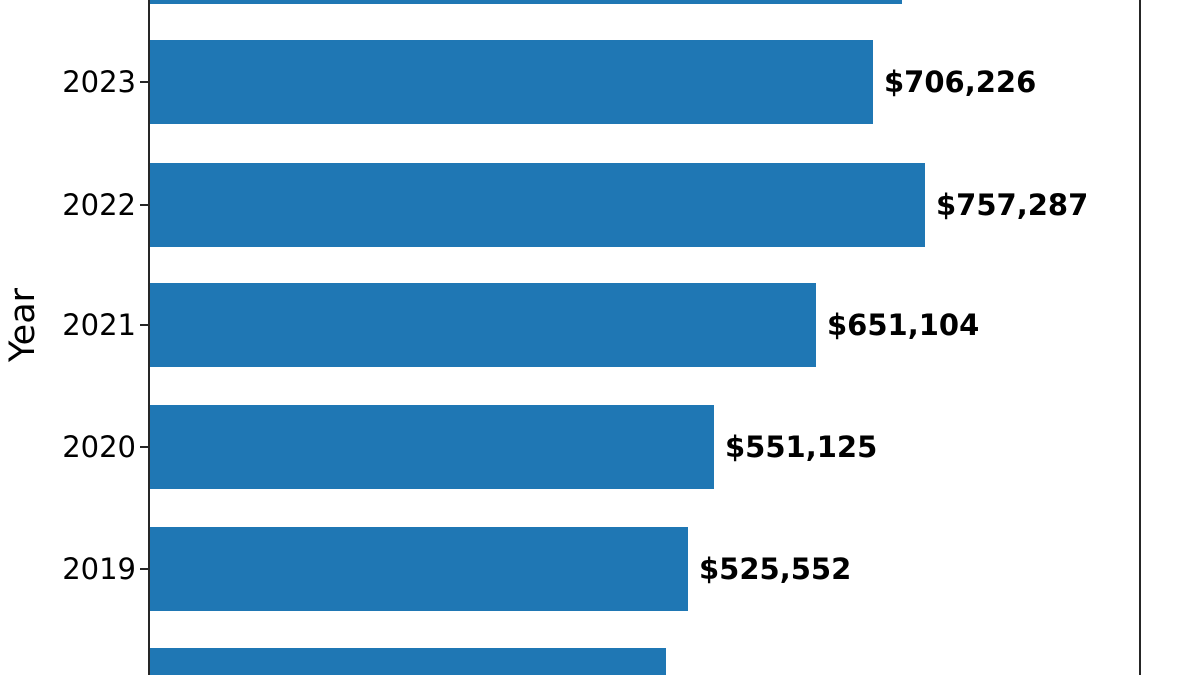 This screenshot has height=675, width=1200. What do you see at coordinates (511, 82) in the screenshot?
I see `bar-2023` at bounding box center [511, 82].